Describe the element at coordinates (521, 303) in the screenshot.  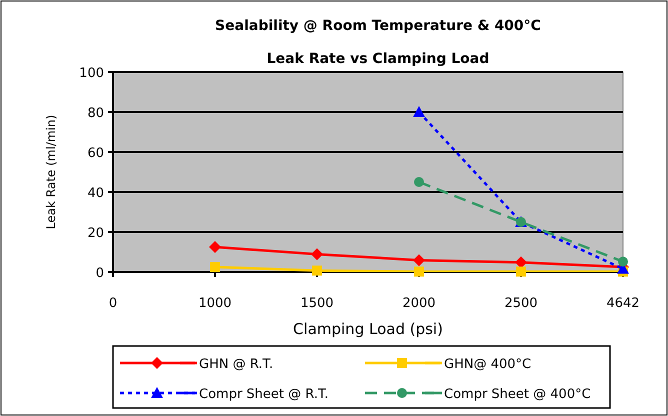
I see `x-tick-label: 2500` at that location.